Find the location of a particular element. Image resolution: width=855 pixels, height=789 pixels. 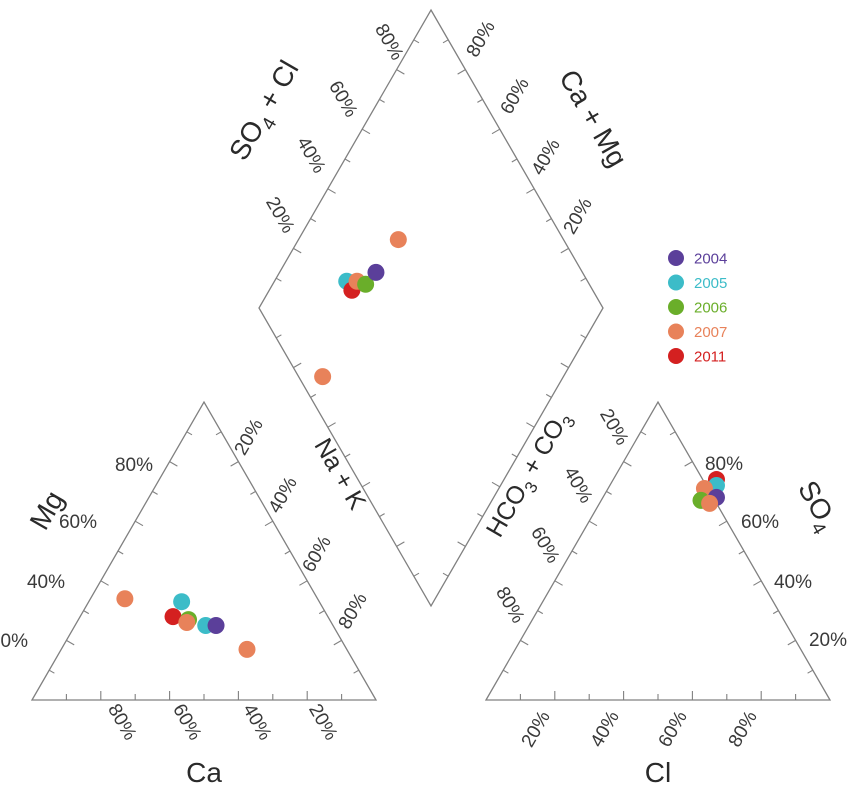

tick-label-anion-hco3: 80% is located at coordinates (509, 606).